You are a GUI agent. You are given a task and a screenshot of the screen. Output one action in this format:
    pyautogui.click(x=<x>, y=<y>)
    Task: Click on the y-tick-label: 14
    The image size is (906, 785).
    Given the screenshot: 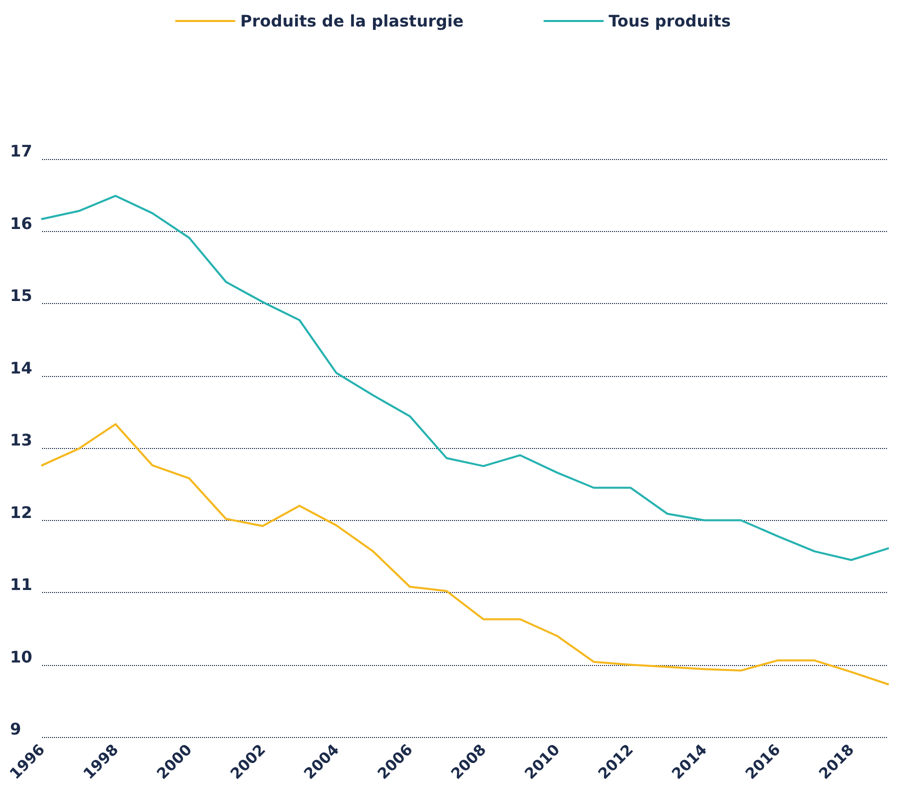 What is the action you would take?
    pyautogui.click(x=21, y=368)
    